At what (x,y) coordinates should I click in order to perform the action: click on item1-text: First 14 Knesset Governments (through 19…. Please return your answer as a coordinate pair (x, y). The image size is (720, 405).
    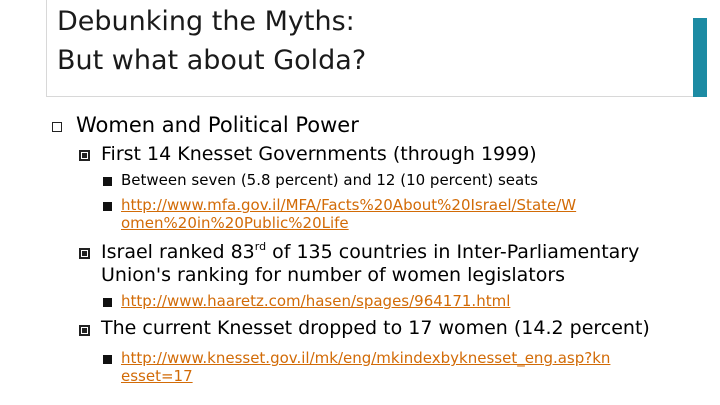
    Looking at the image, I should click on (319, 154).